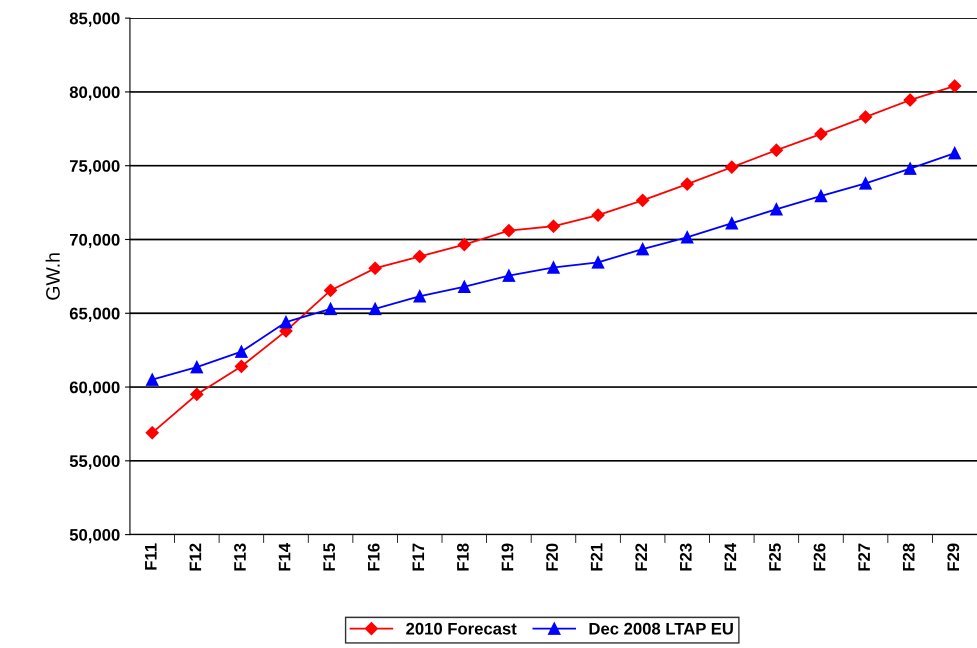 This screenshot has width=977, height=648. Describe the element at coordinates (95, 93) in the screenshot. I see `y-tick-label: 80,000` at that location.